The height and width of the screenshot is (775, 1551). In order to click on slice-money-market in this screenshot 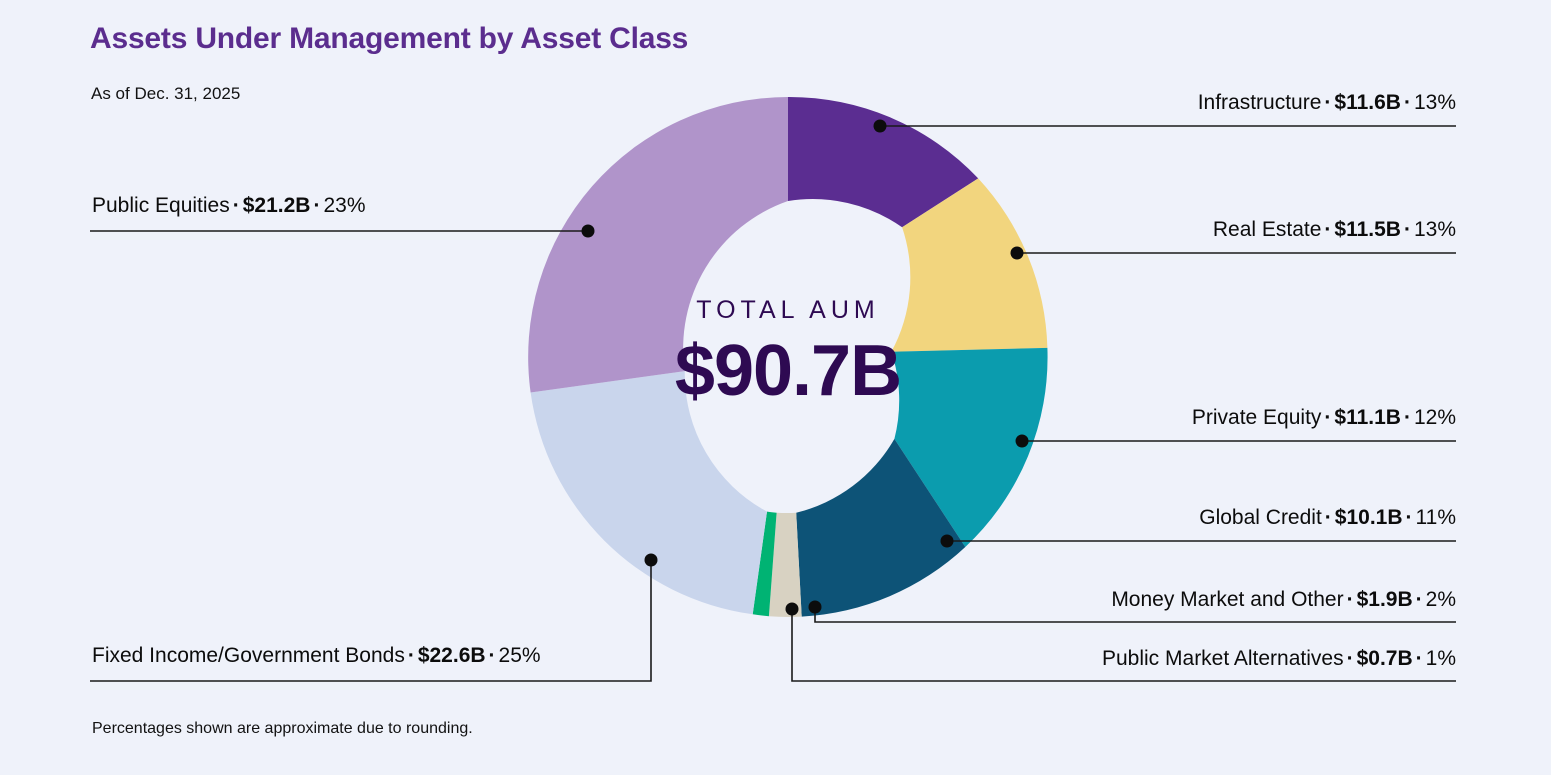, I will do `click(785, 564)`.